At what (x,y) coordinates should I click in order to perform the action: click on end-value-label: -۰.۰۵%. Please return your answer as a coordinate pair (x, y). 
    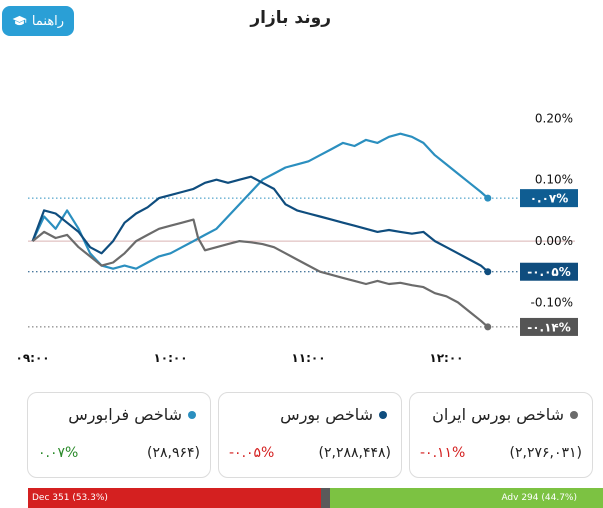
    Looking at the image, I should click on (549, 272).